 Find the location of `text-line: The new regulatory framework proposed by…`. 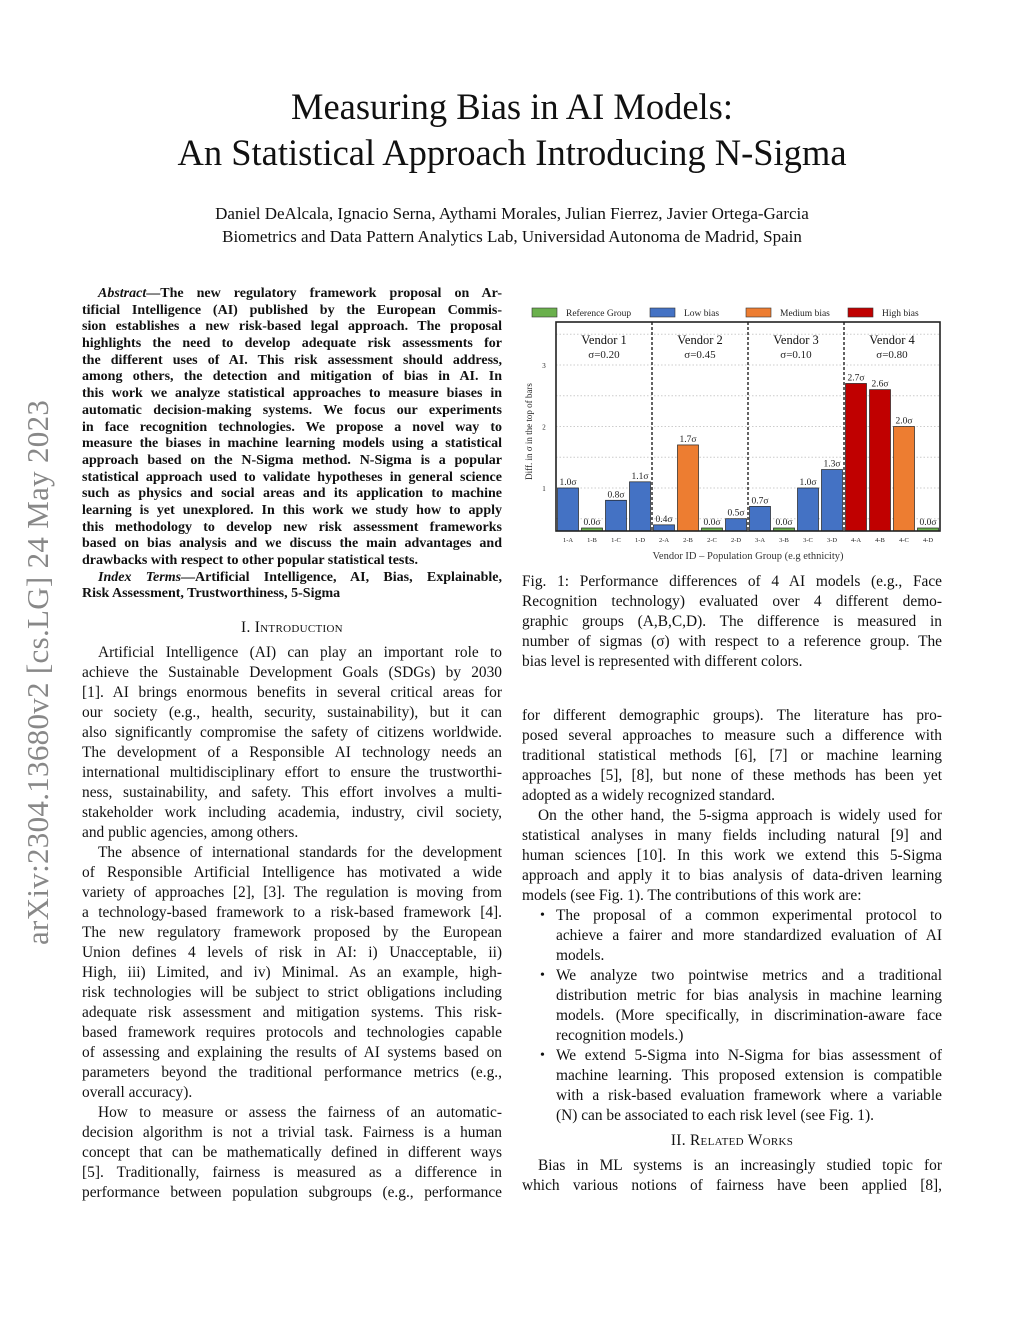

text-line: The new regulatory framework proposed by… is located at coordinates (292, 932).